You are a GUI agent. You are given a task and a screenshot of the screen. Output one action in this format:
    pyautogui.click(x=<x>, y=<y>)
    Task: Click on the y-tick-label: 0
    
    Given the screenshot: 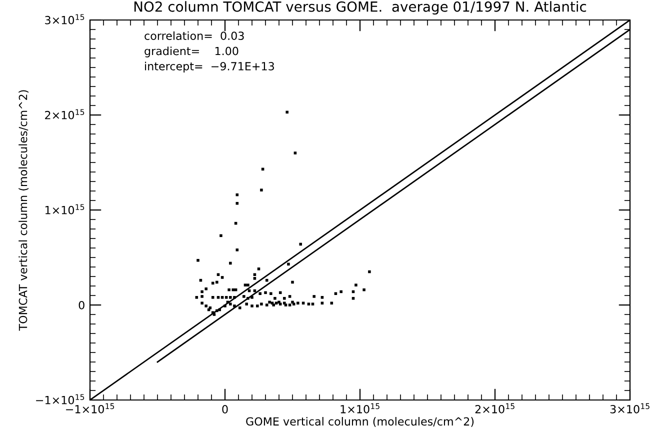 What is the action you would take?
    pyautogui.click(x=81, y=305)
    